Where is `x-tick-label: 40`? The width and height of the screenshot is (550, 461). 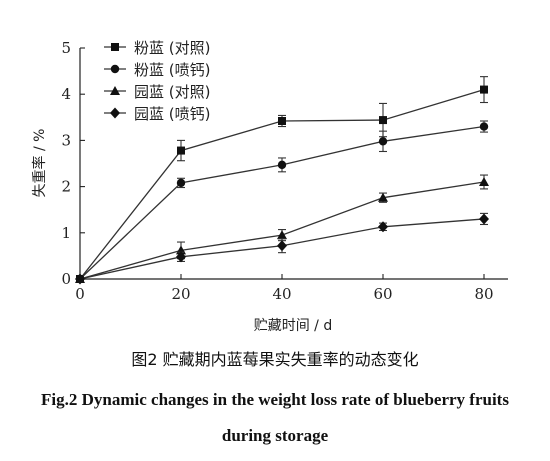
x-tick-label: 40 is located at coordinates (281, 294).